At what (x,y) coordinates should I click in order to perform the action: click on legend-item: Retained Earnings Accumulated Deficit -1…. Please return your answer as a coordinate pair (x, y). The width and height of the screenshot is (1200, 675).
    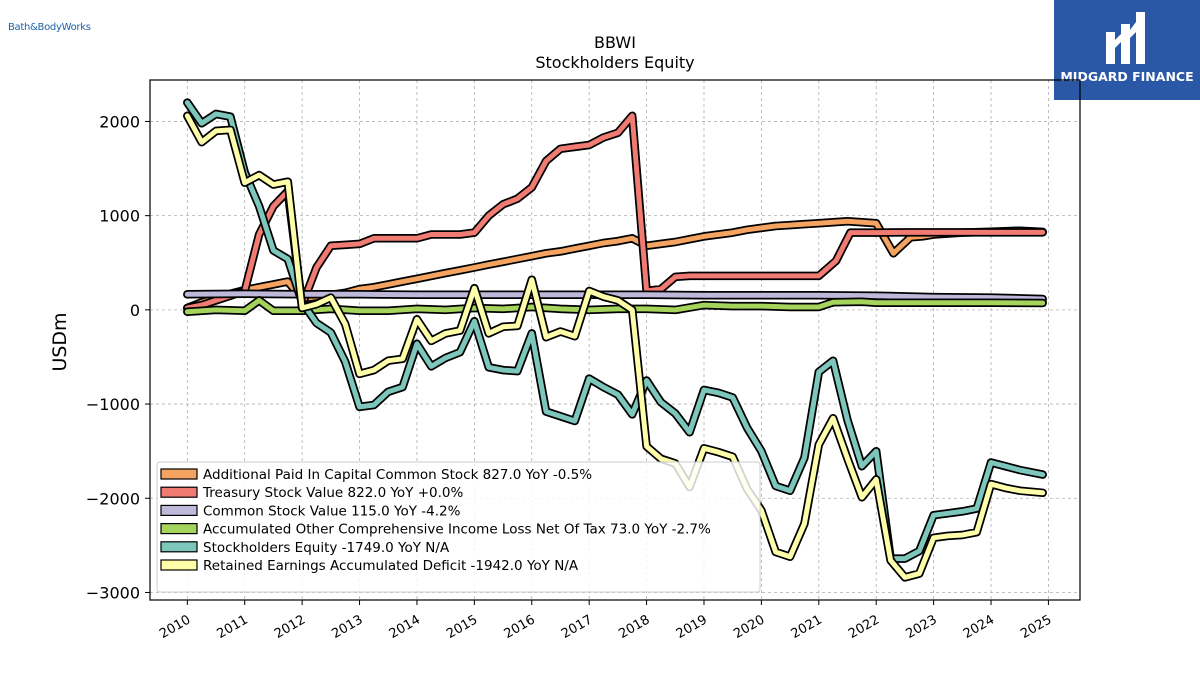
    Looking at the image, I should click on (369, 566).